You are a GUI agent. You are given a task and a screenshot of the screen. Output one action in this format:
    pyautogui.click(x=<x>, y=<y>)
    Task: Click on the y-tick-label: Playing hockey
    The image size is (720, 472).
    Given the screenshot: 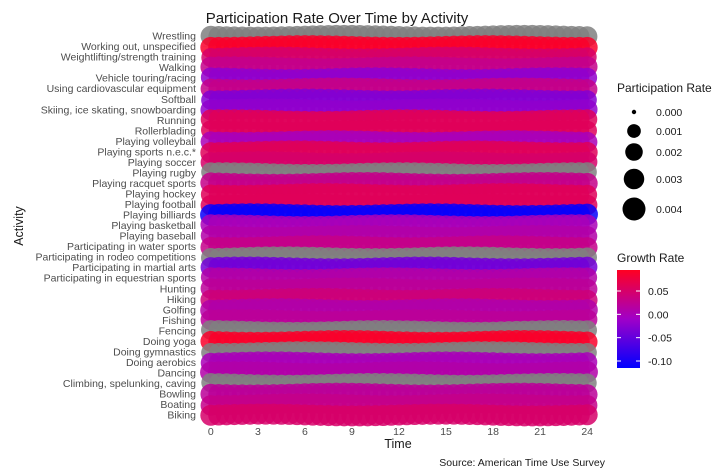 What is the action you would take?
    pyautogui.click(x=160, y=195)
    